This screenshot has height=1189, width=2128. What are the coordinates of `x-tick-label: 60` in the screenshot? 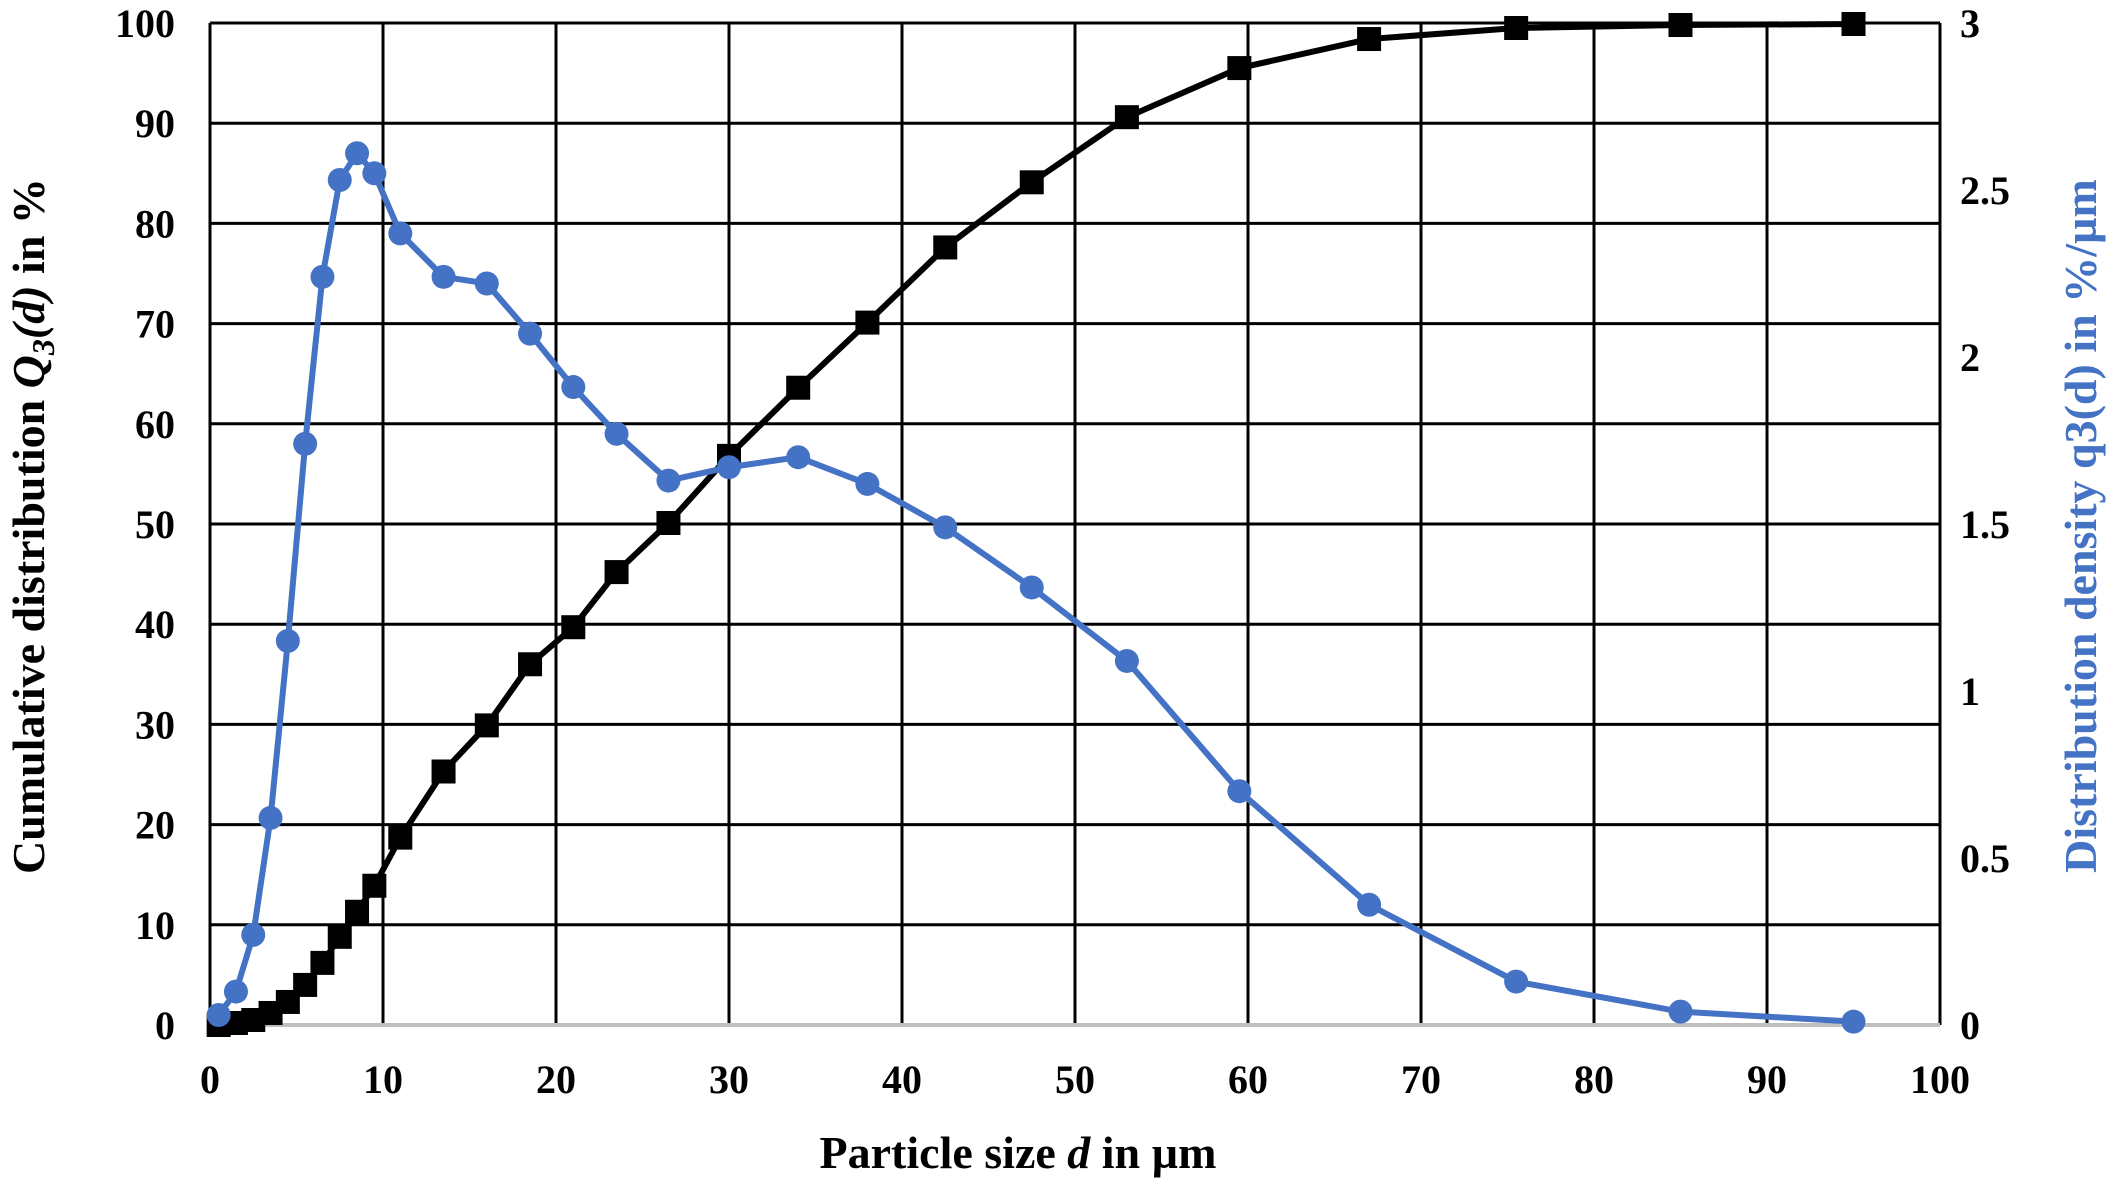 It's located at (1248, 1079).